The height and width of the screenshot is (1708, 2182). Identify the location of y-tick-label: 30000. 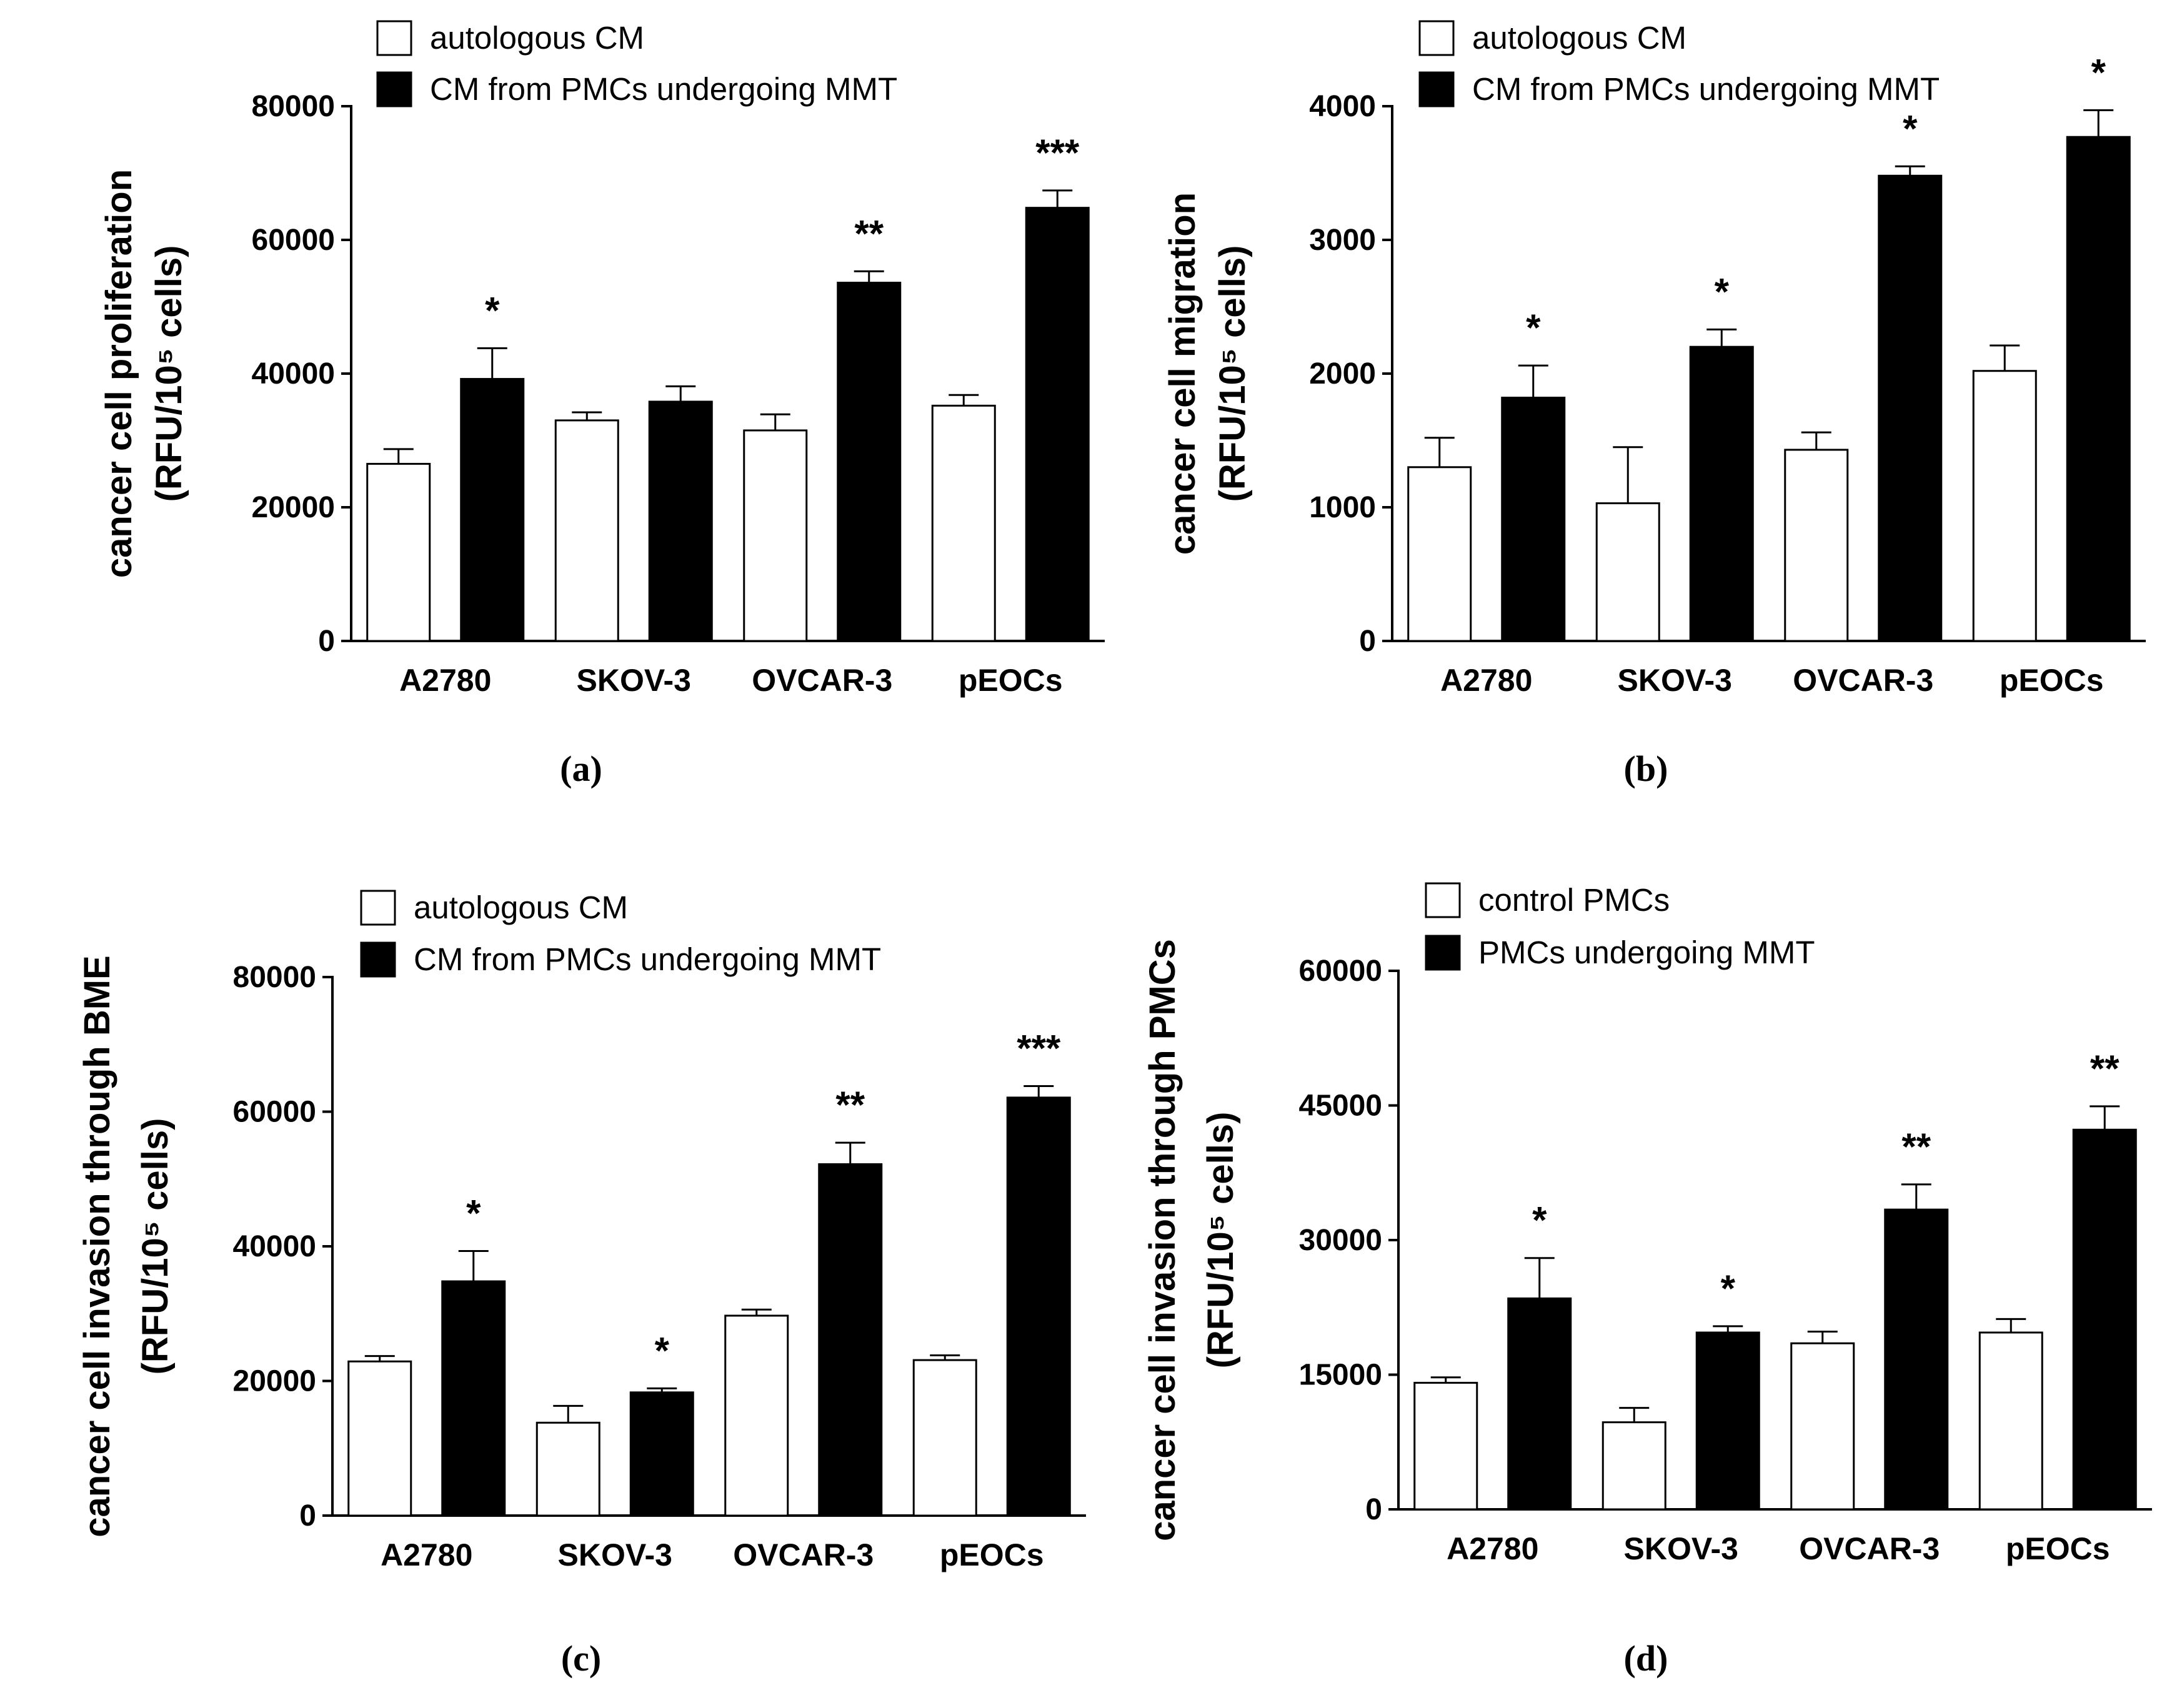
(1340, 1240).